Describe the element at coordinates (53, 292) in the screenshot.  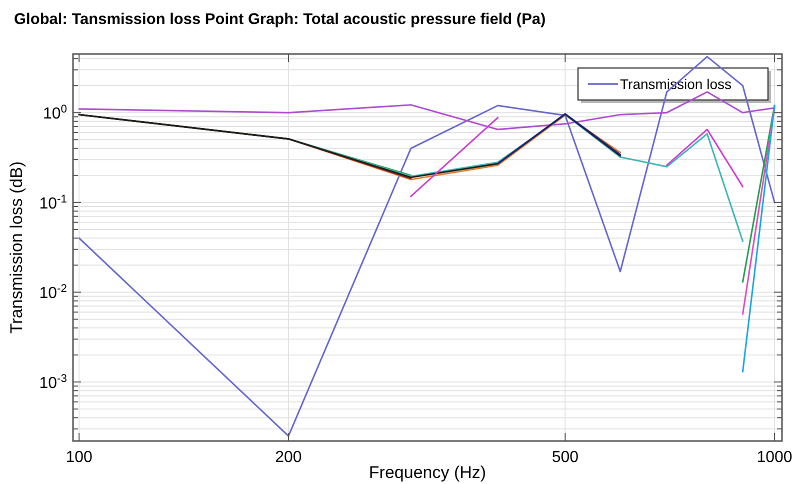
I see `y-tick-label: 10$^{-2}$` at that location.